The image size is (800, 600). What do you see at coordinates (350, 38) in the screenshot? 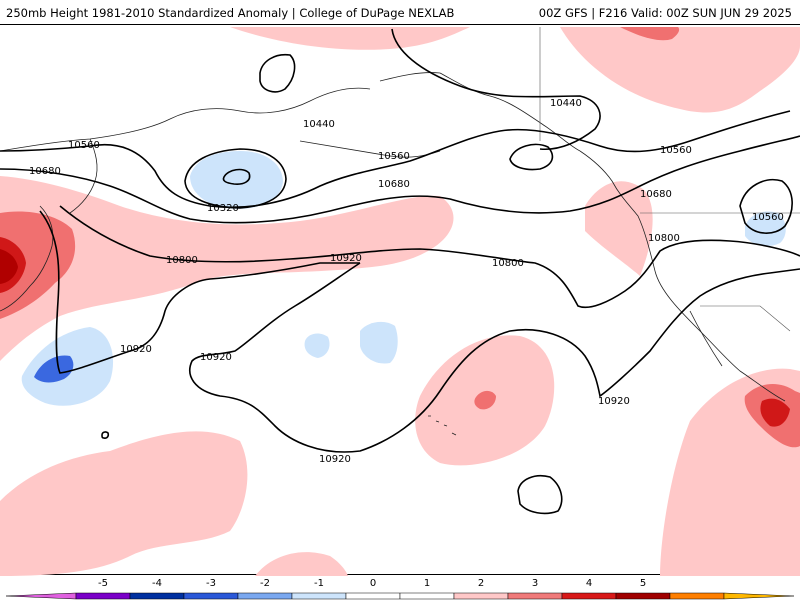
I see `anomaly-area-bering-north` at bounding box center [350, 38].